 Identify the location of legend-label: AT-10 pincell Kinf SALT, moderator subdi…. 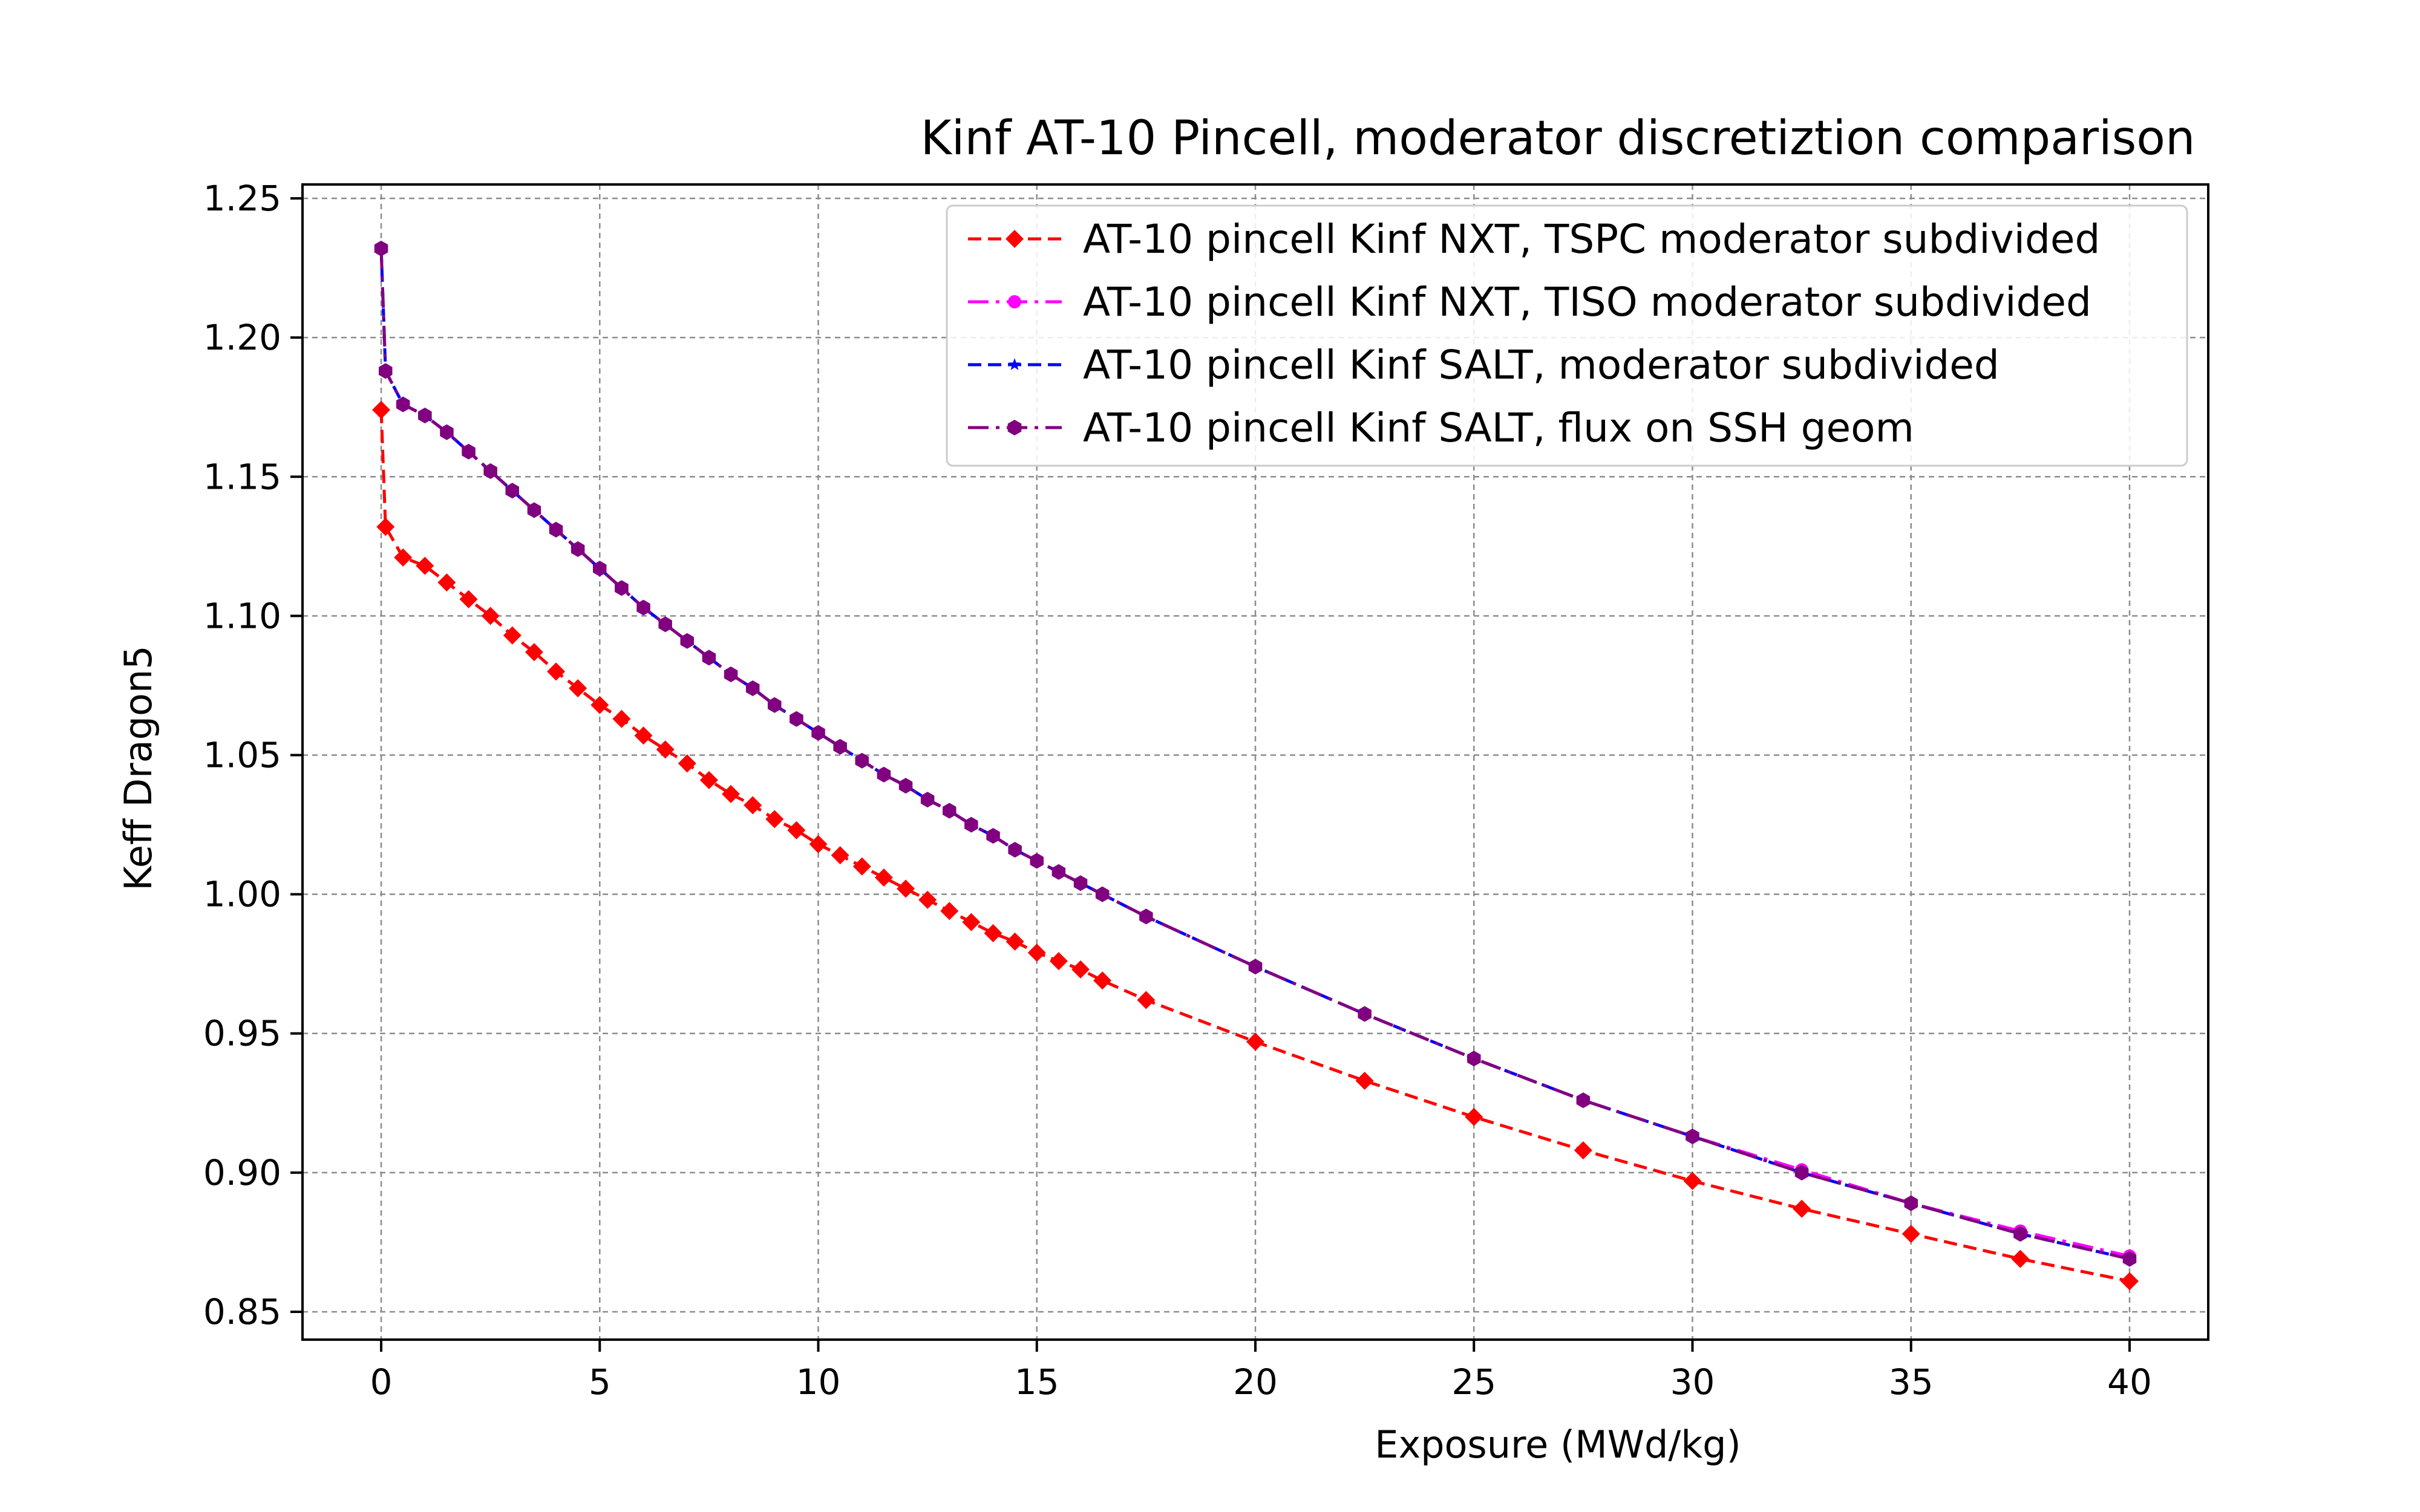
(1541, 365).